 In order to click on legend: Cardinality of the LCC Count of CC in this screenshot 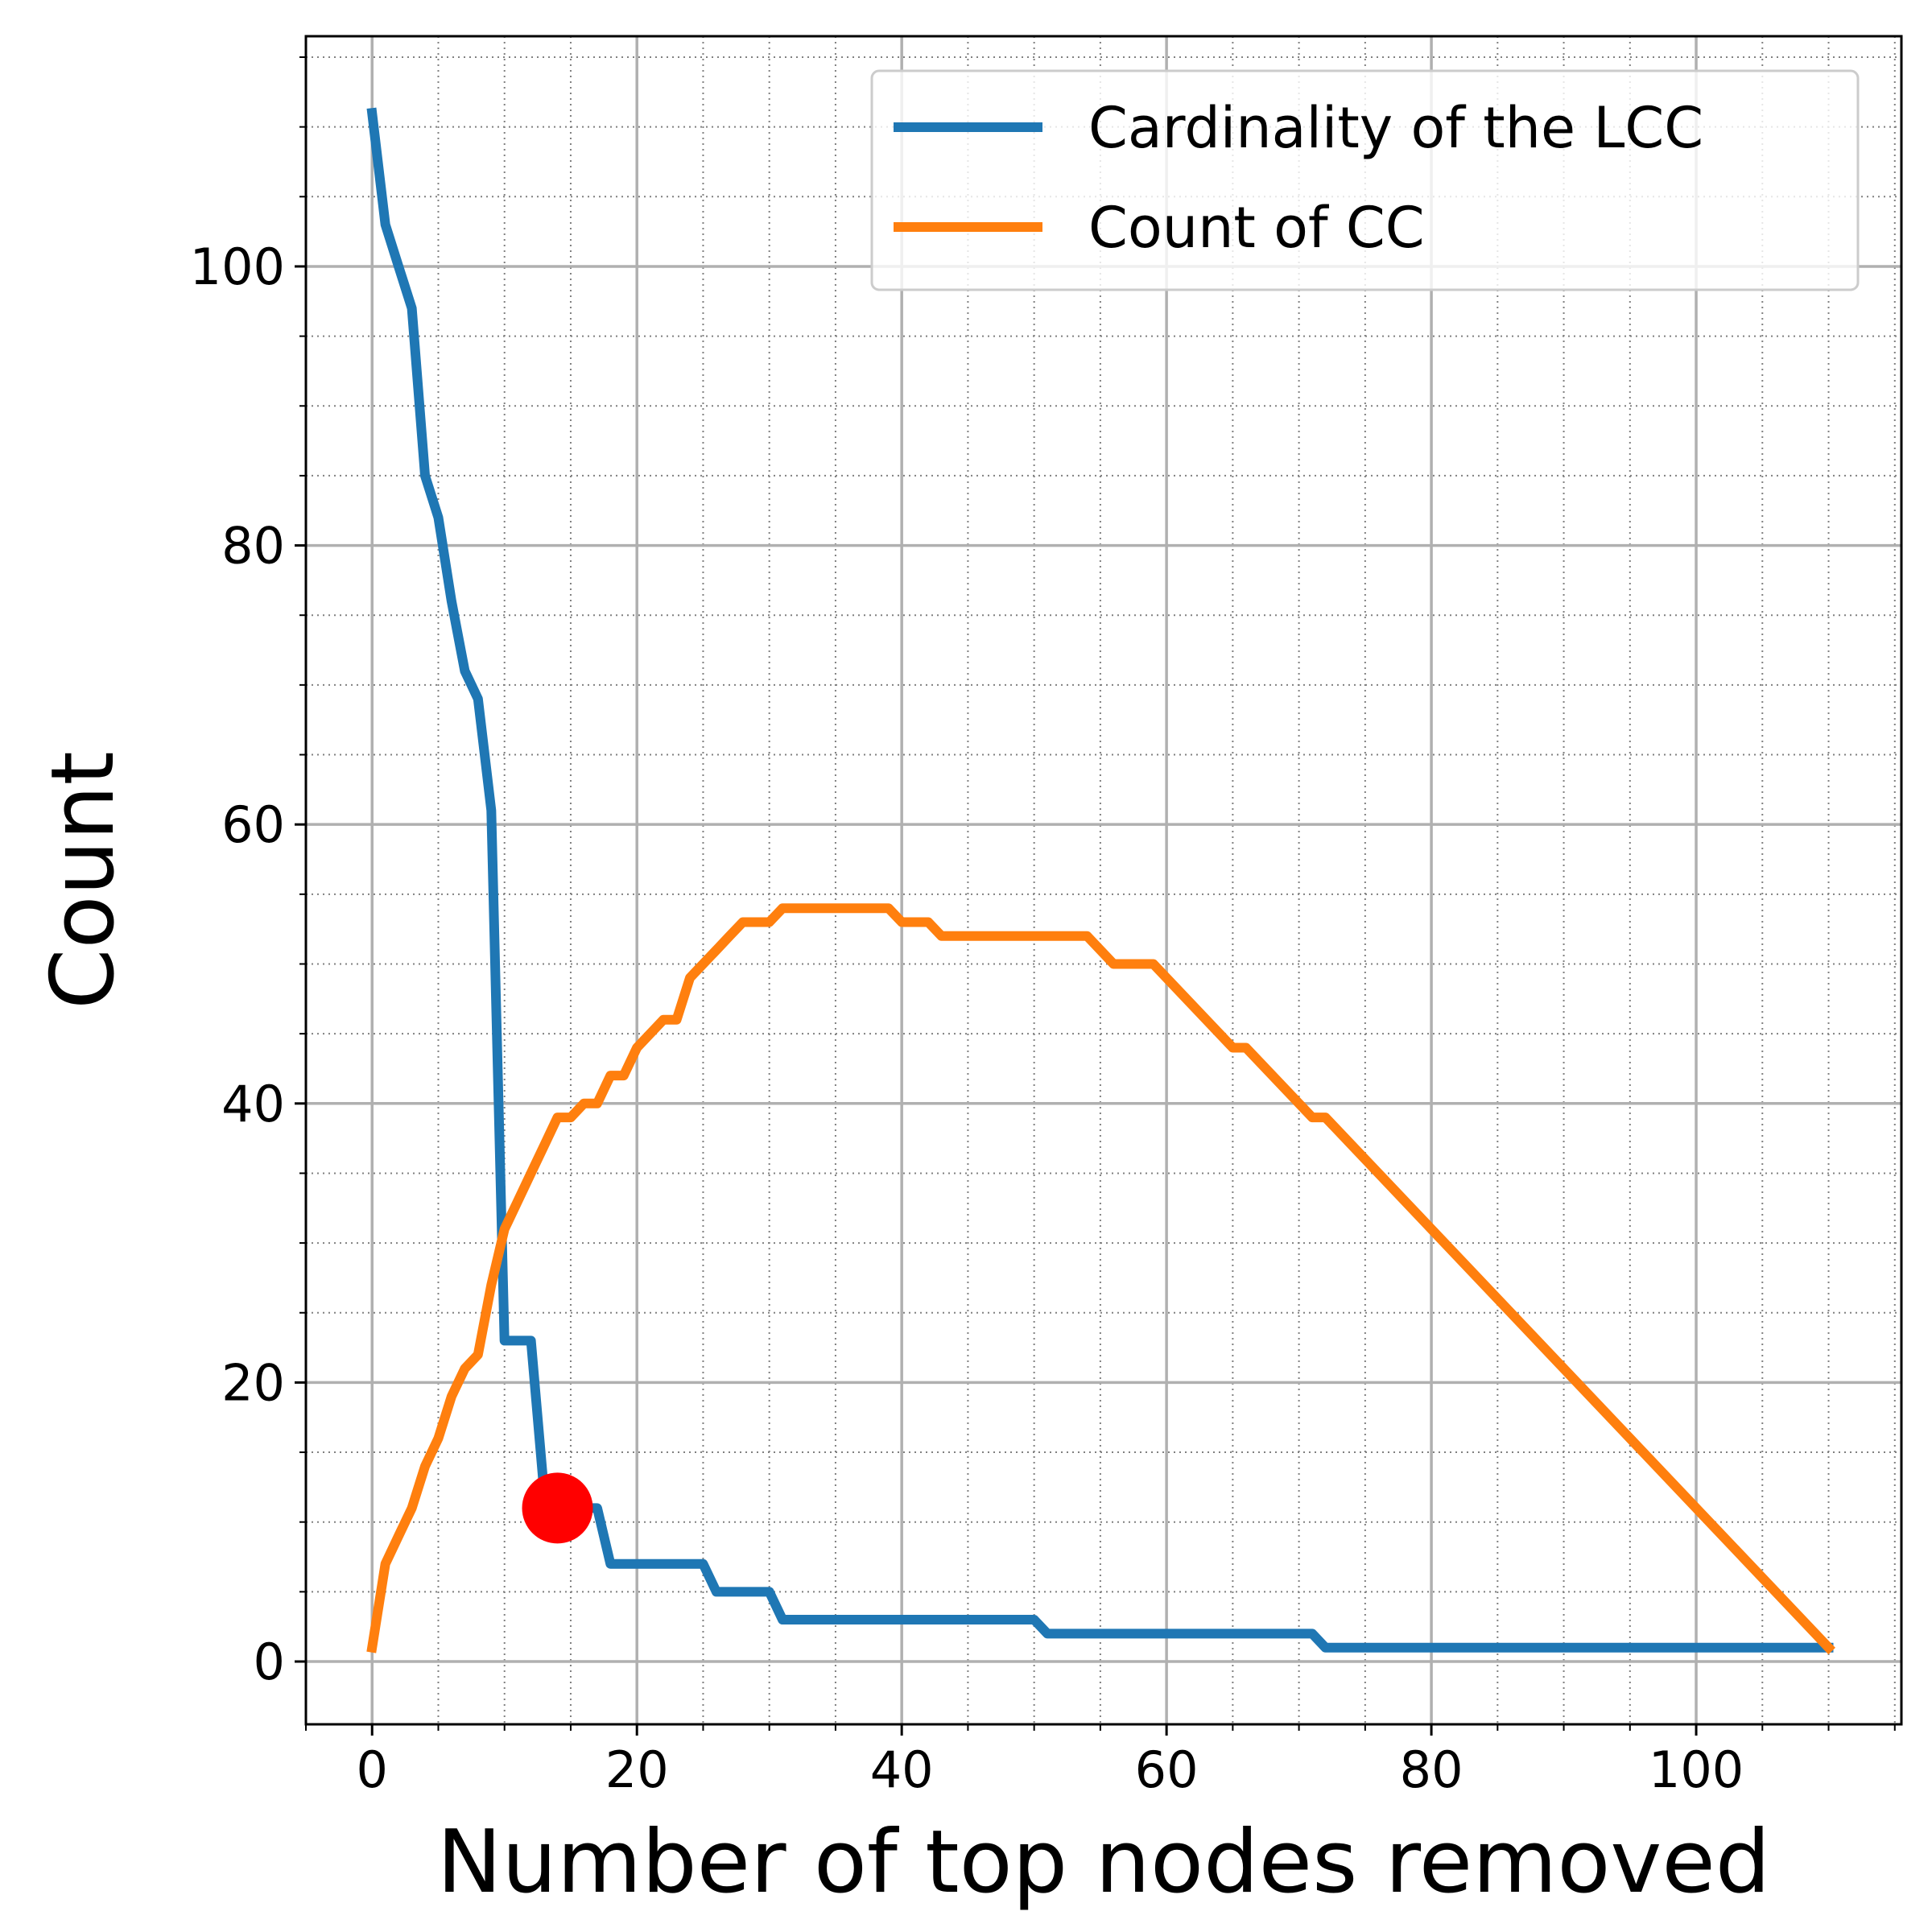, I will do `click(1365, 180)`.